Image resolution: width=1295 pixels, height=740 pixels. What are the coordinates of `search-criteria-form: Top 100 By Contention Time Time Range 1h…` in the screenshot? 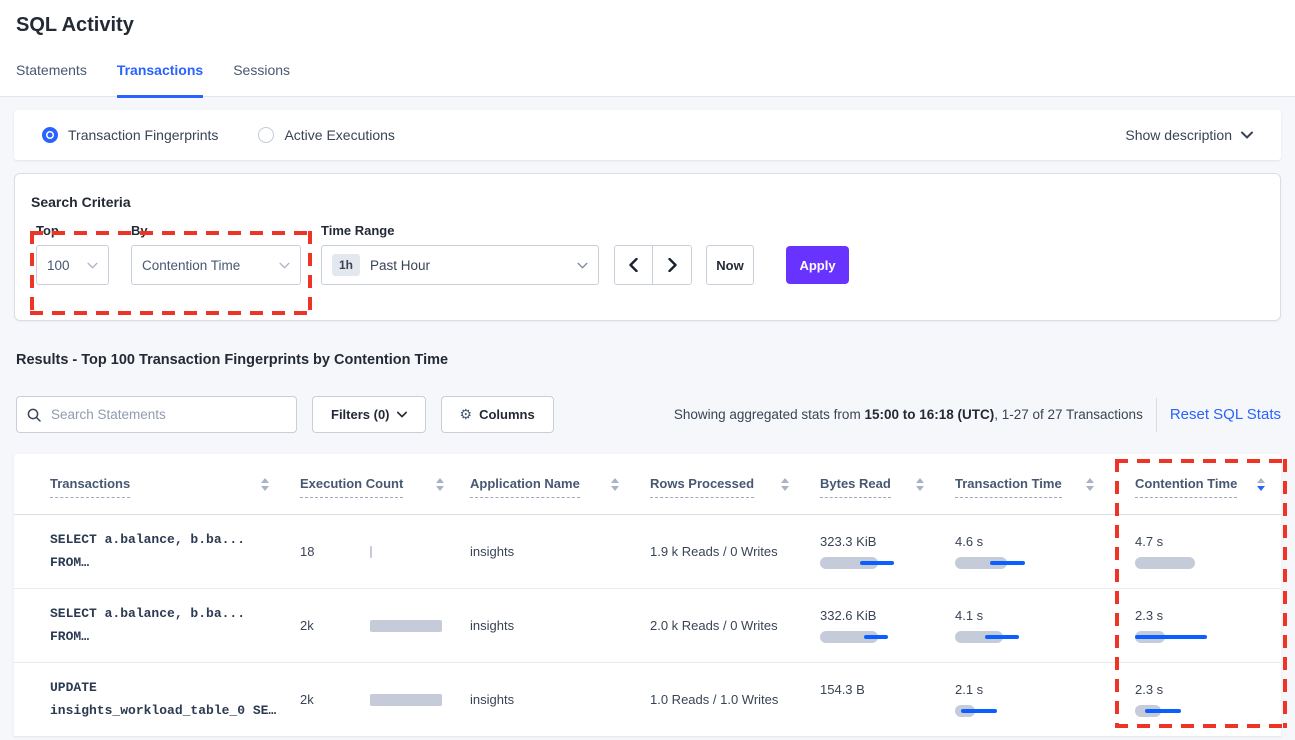 It's located at (650, 254).